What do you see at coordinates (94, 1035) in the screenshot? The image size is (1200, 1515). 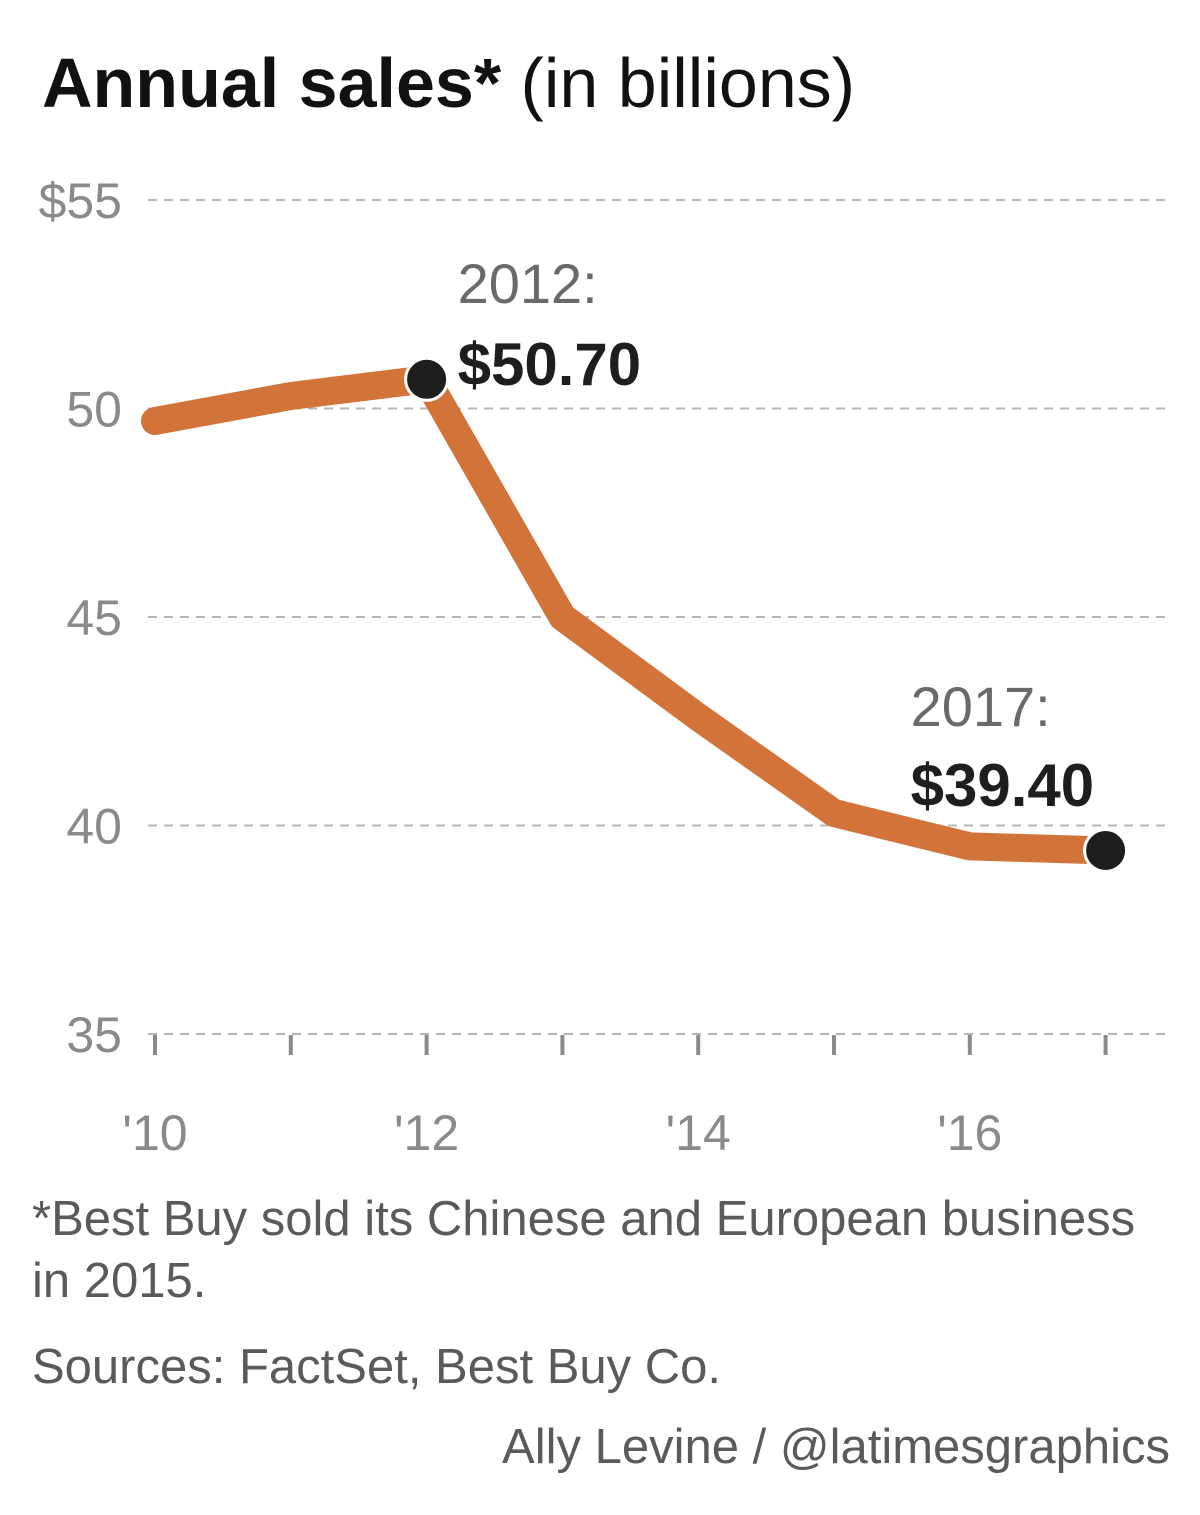 I see `y-tick-label-35: 35` at bounding box center [94, 1035].